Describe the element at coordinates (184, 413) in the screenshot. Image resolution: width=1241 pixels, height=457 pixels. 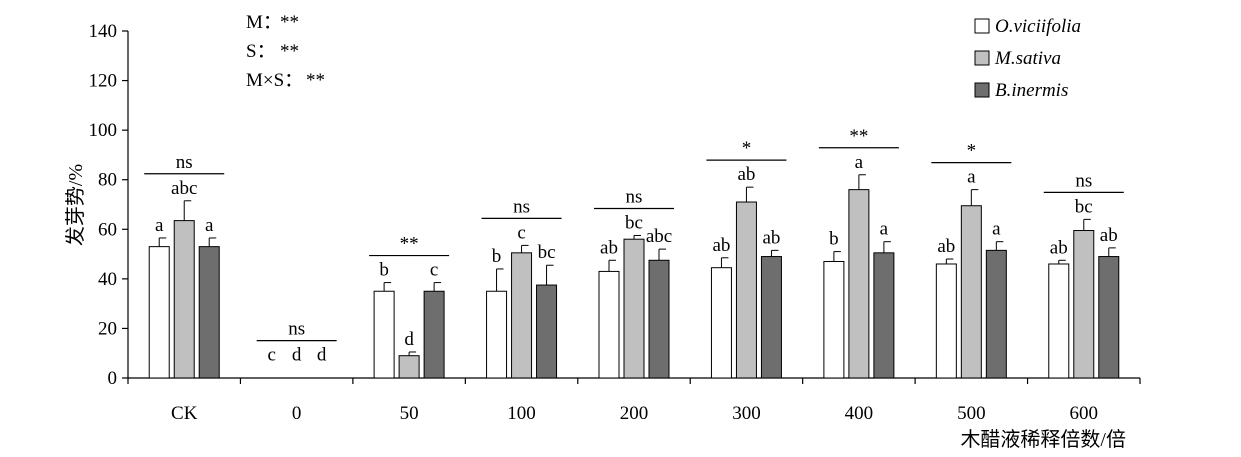
I see `x-tick-label: CK` at that location.